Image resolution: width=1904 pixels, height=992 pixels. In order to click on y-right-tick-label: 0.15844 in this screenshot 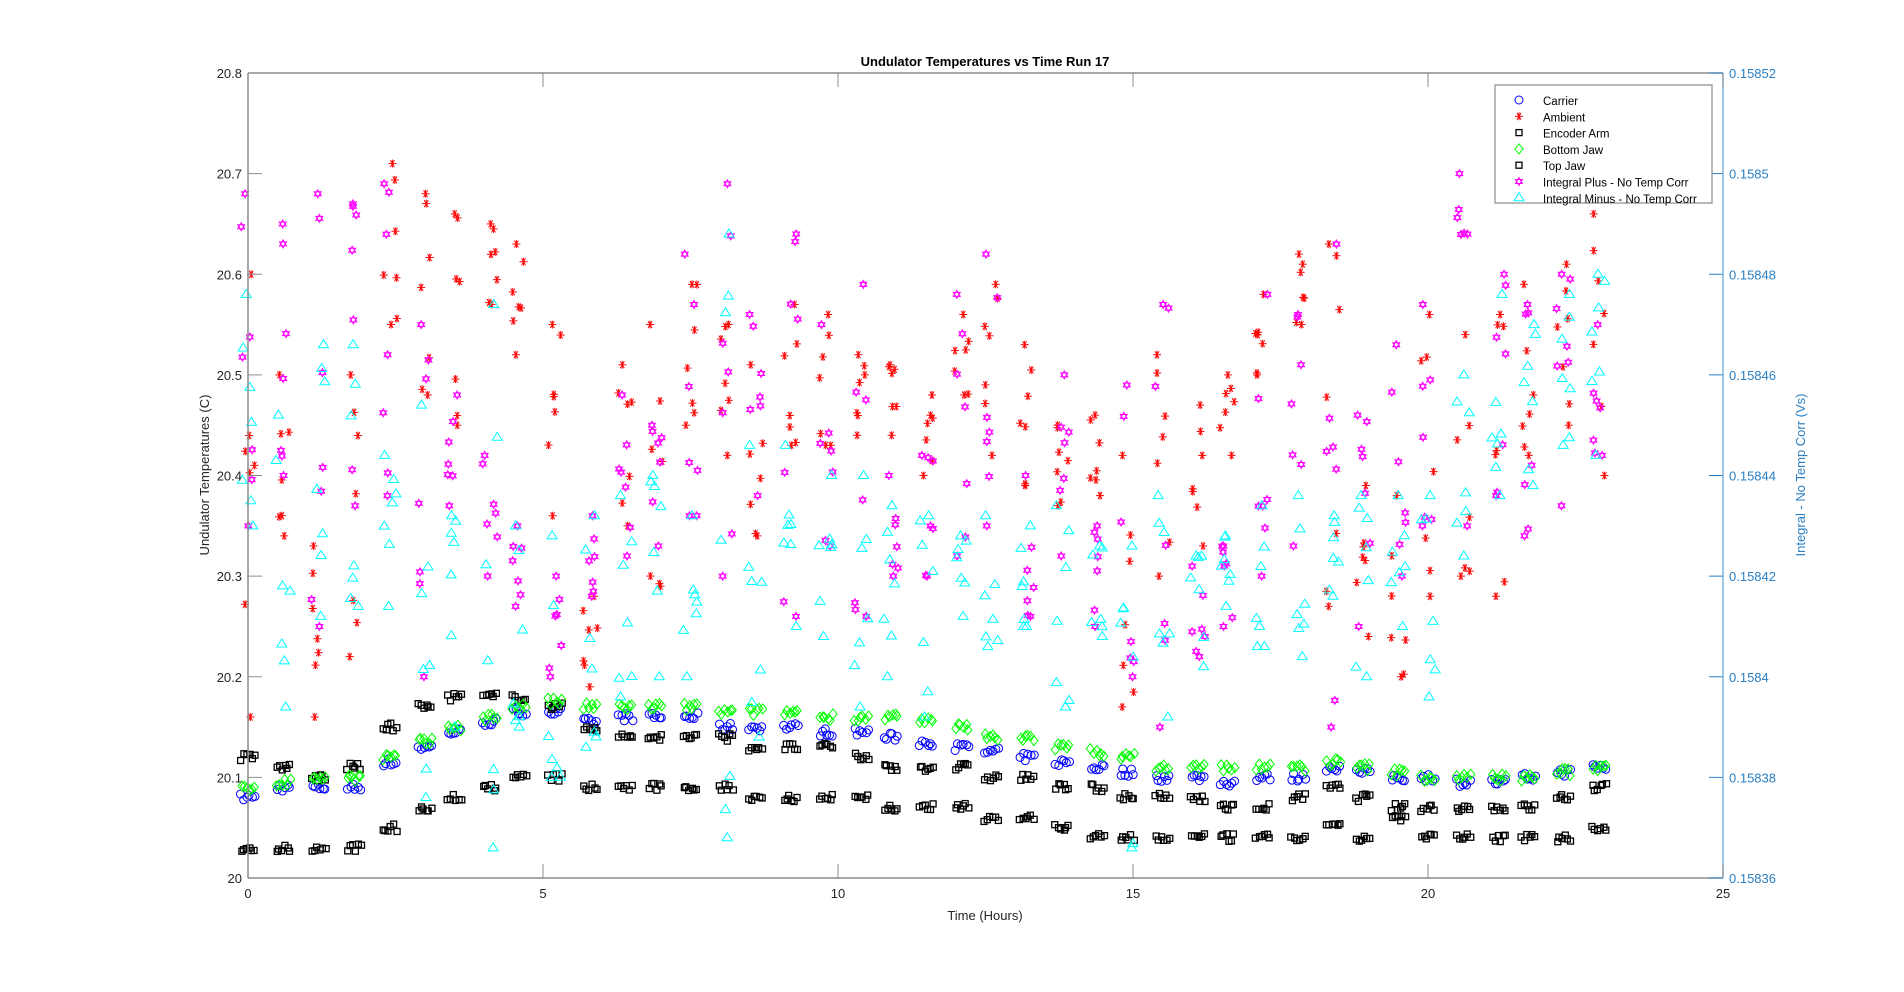, I will do `click(1752, 476)`.